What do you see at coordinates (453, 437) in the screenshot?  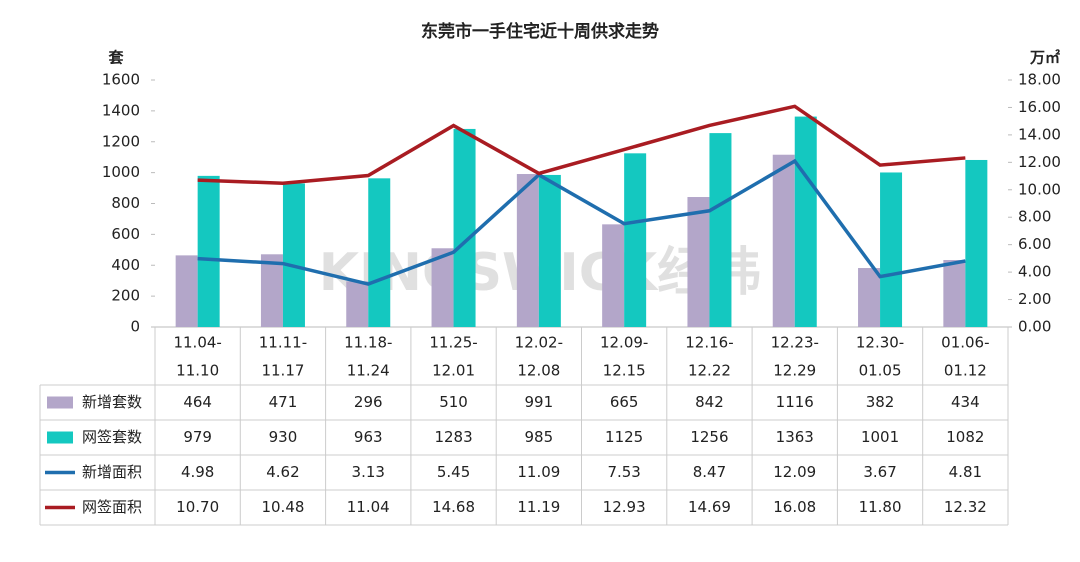 I see `table-cell: 1283` at bounding box center [453, 437].